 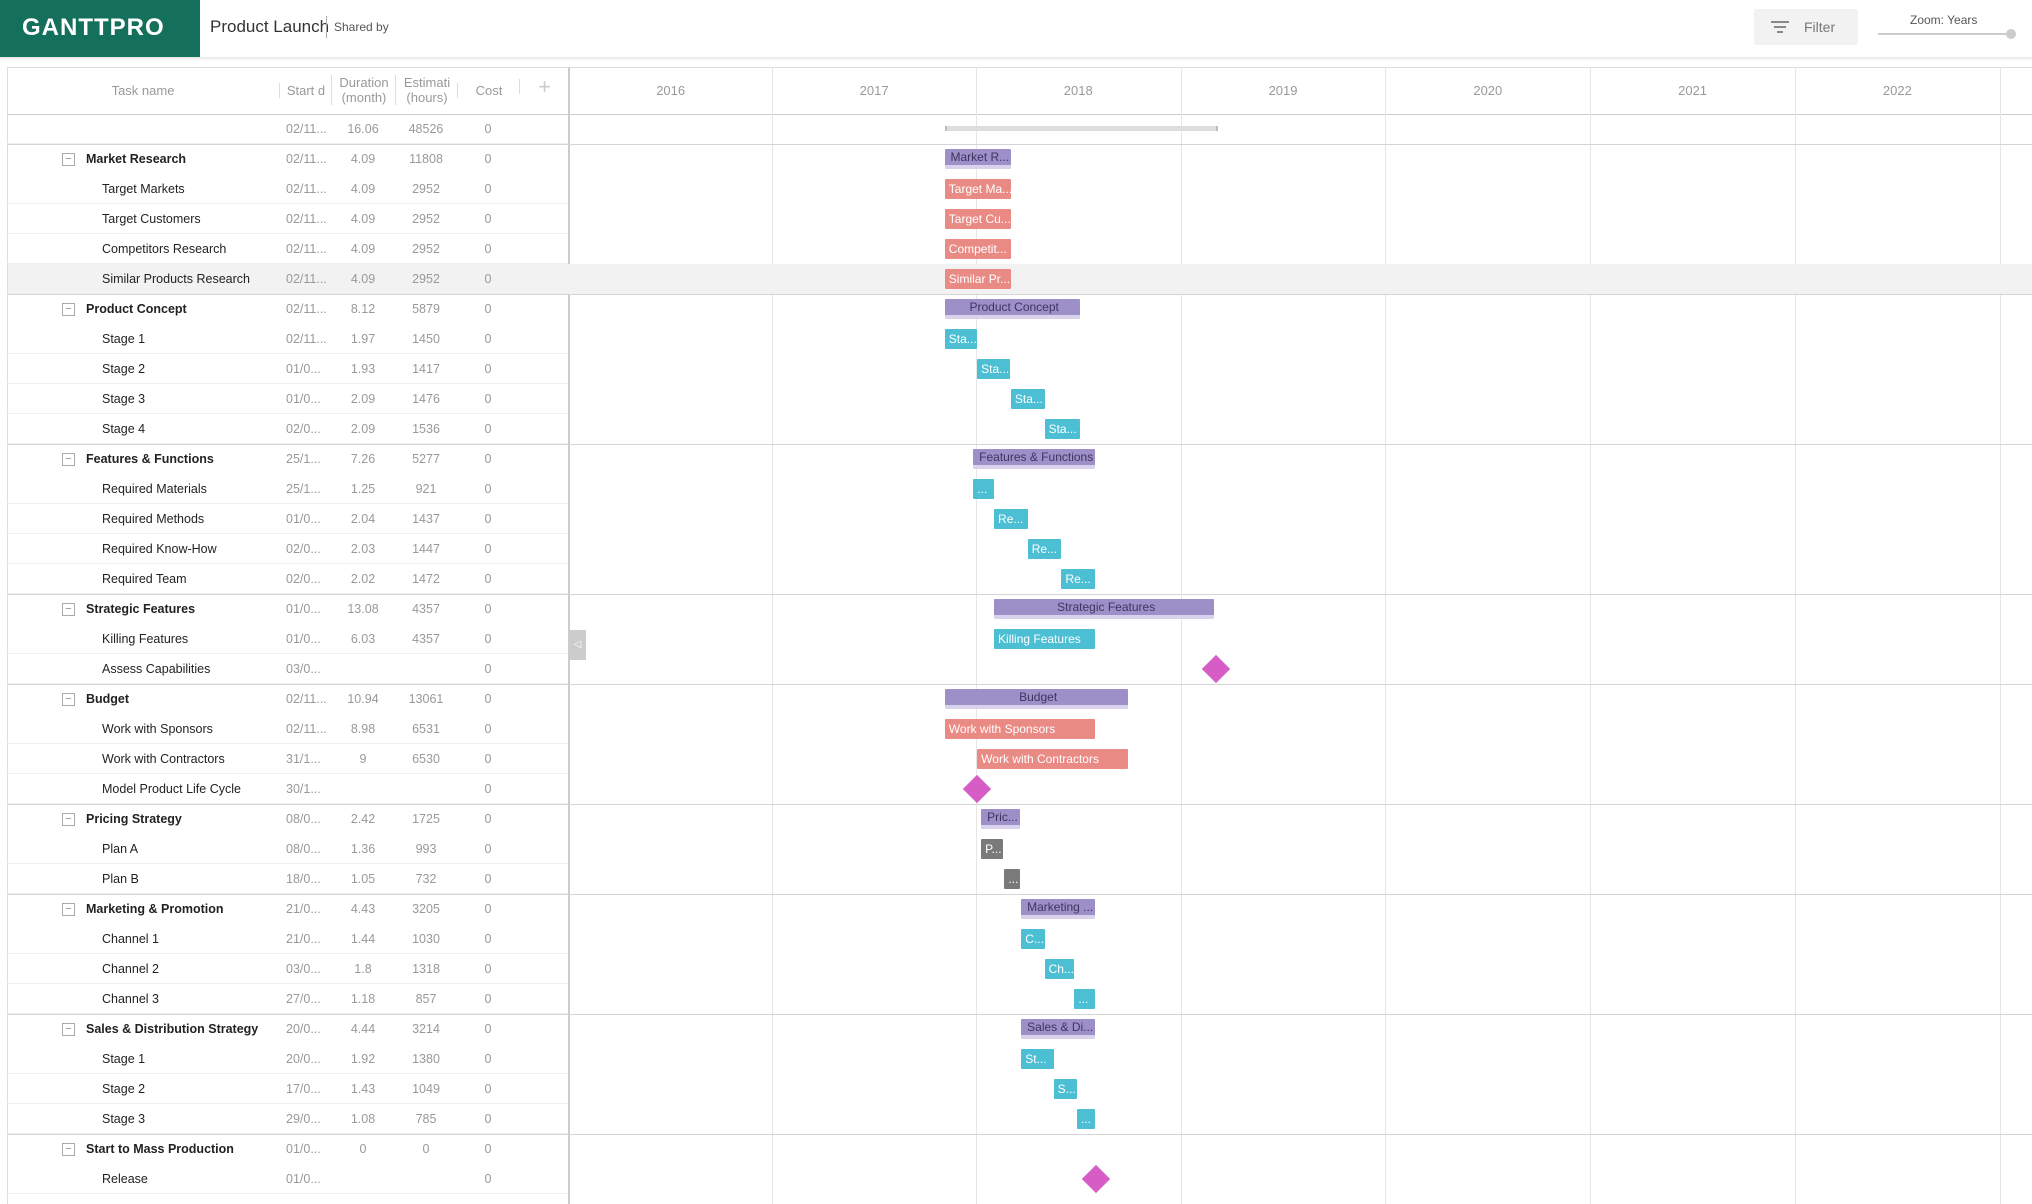 I want to click on task-name: Product Concept, so click(x=136, y=309).